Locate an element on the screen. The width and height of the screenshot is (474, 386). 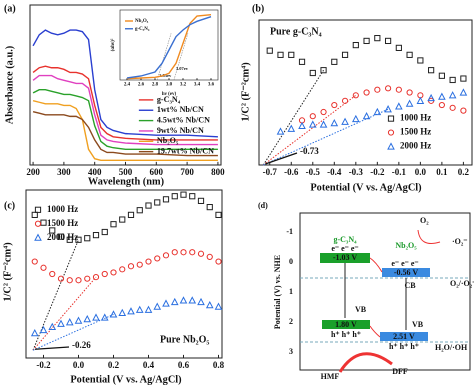
band-value: 1.80 V is located at coordinates (346, 324).